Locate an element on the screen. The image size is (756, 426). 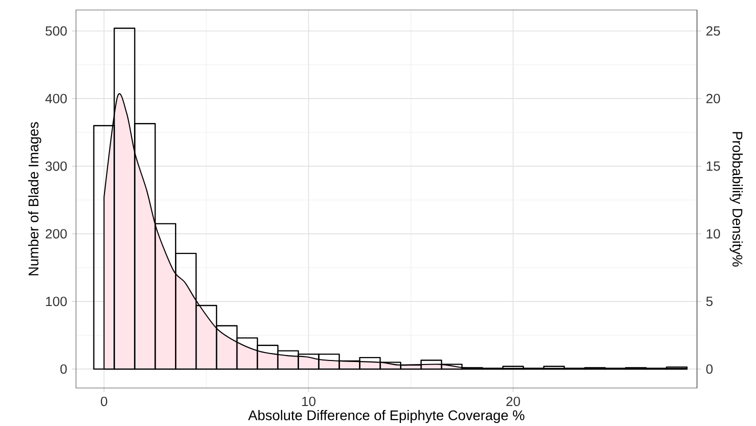
y2-tick-label: 5 is located at coordinates (709, 301).